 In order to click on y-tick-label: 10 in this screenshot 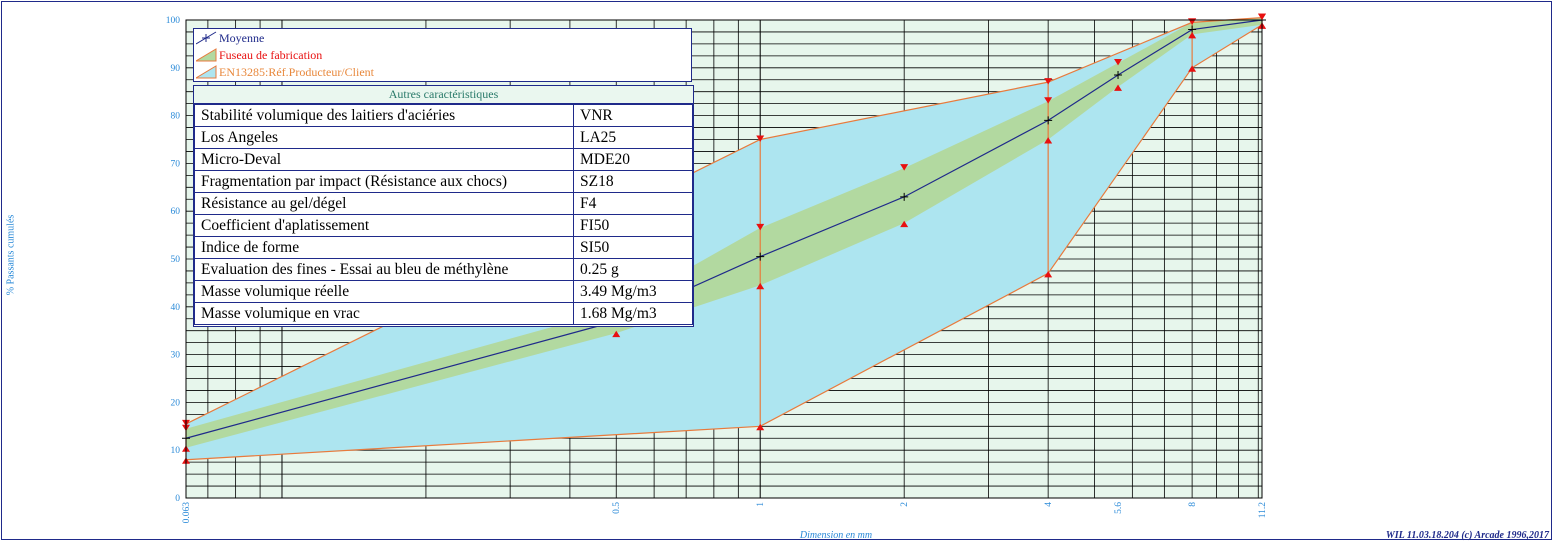, I will do `click(176, 451)`.